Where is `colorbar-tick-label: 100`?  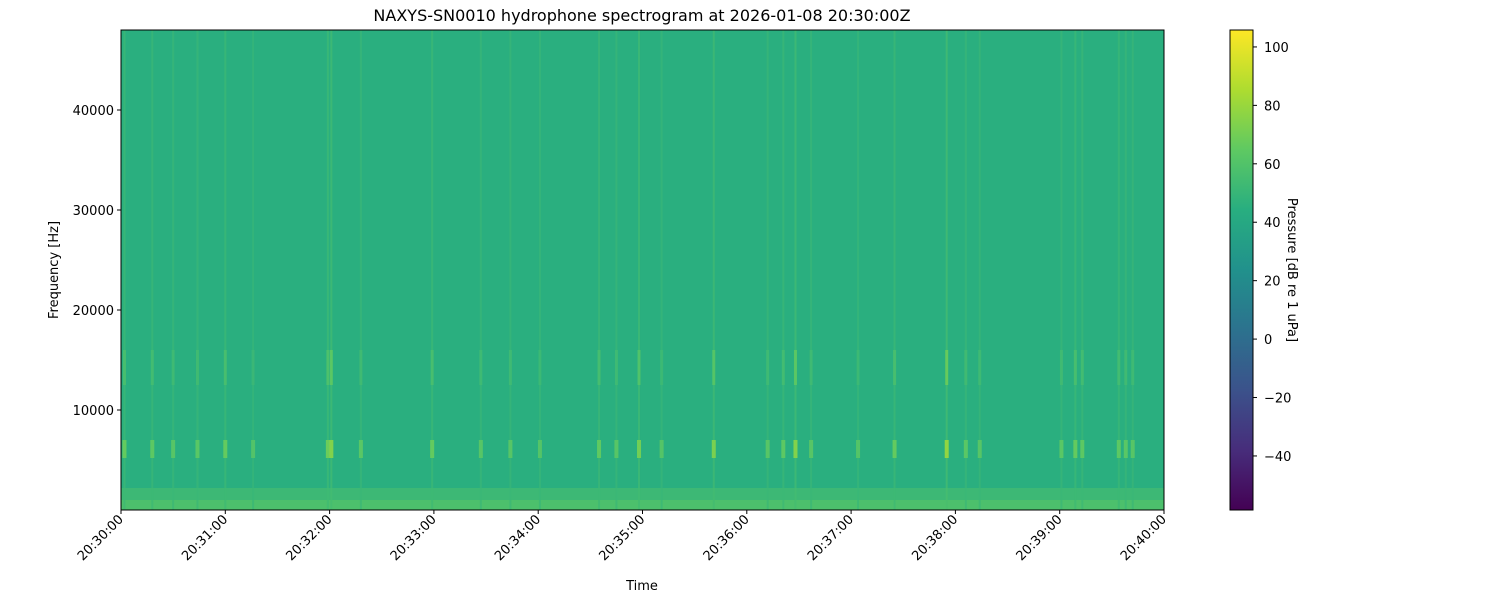 colorbar-tick-label: 100 is located at coordinates (1276, 48).